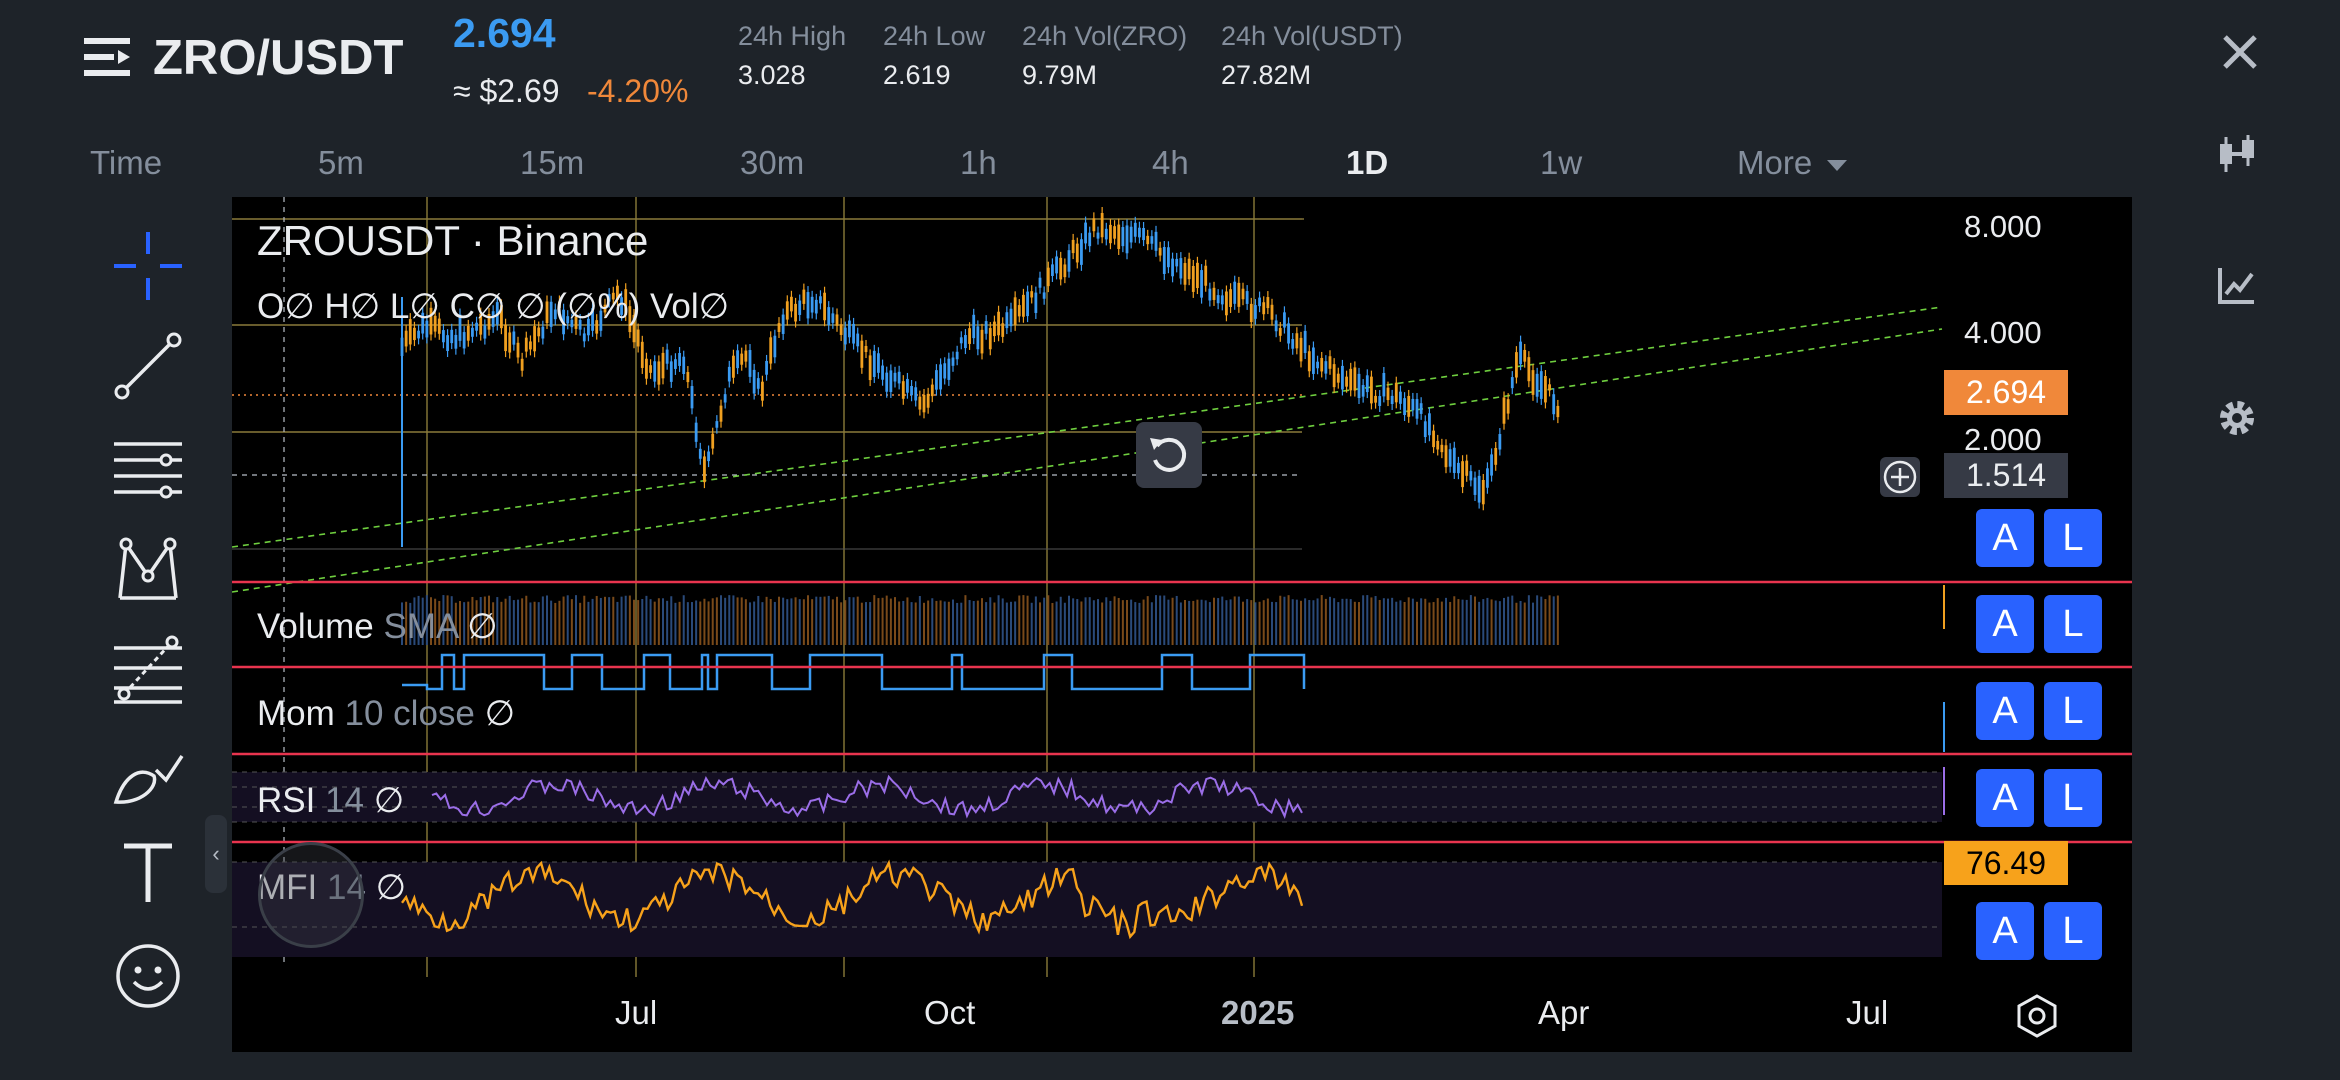 The image size is (2340, 1080). I want to click on symbol-title: ZROUSDT · Binance, so click(453, 240).